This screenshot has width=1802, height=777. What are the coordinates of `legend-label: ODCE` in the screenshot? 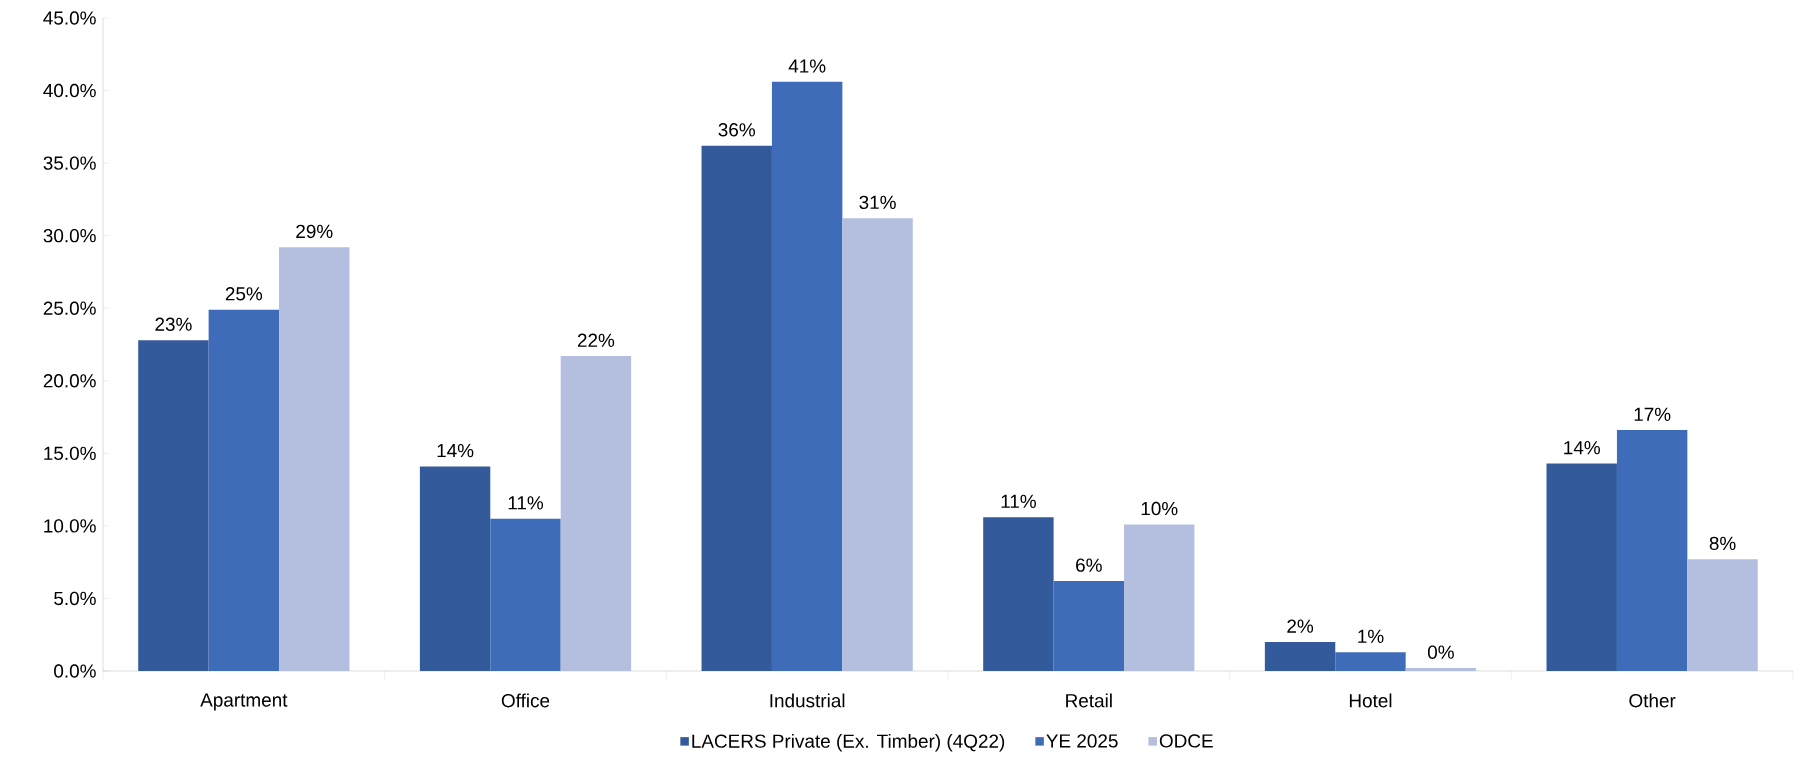 It's located at (1186, 741).